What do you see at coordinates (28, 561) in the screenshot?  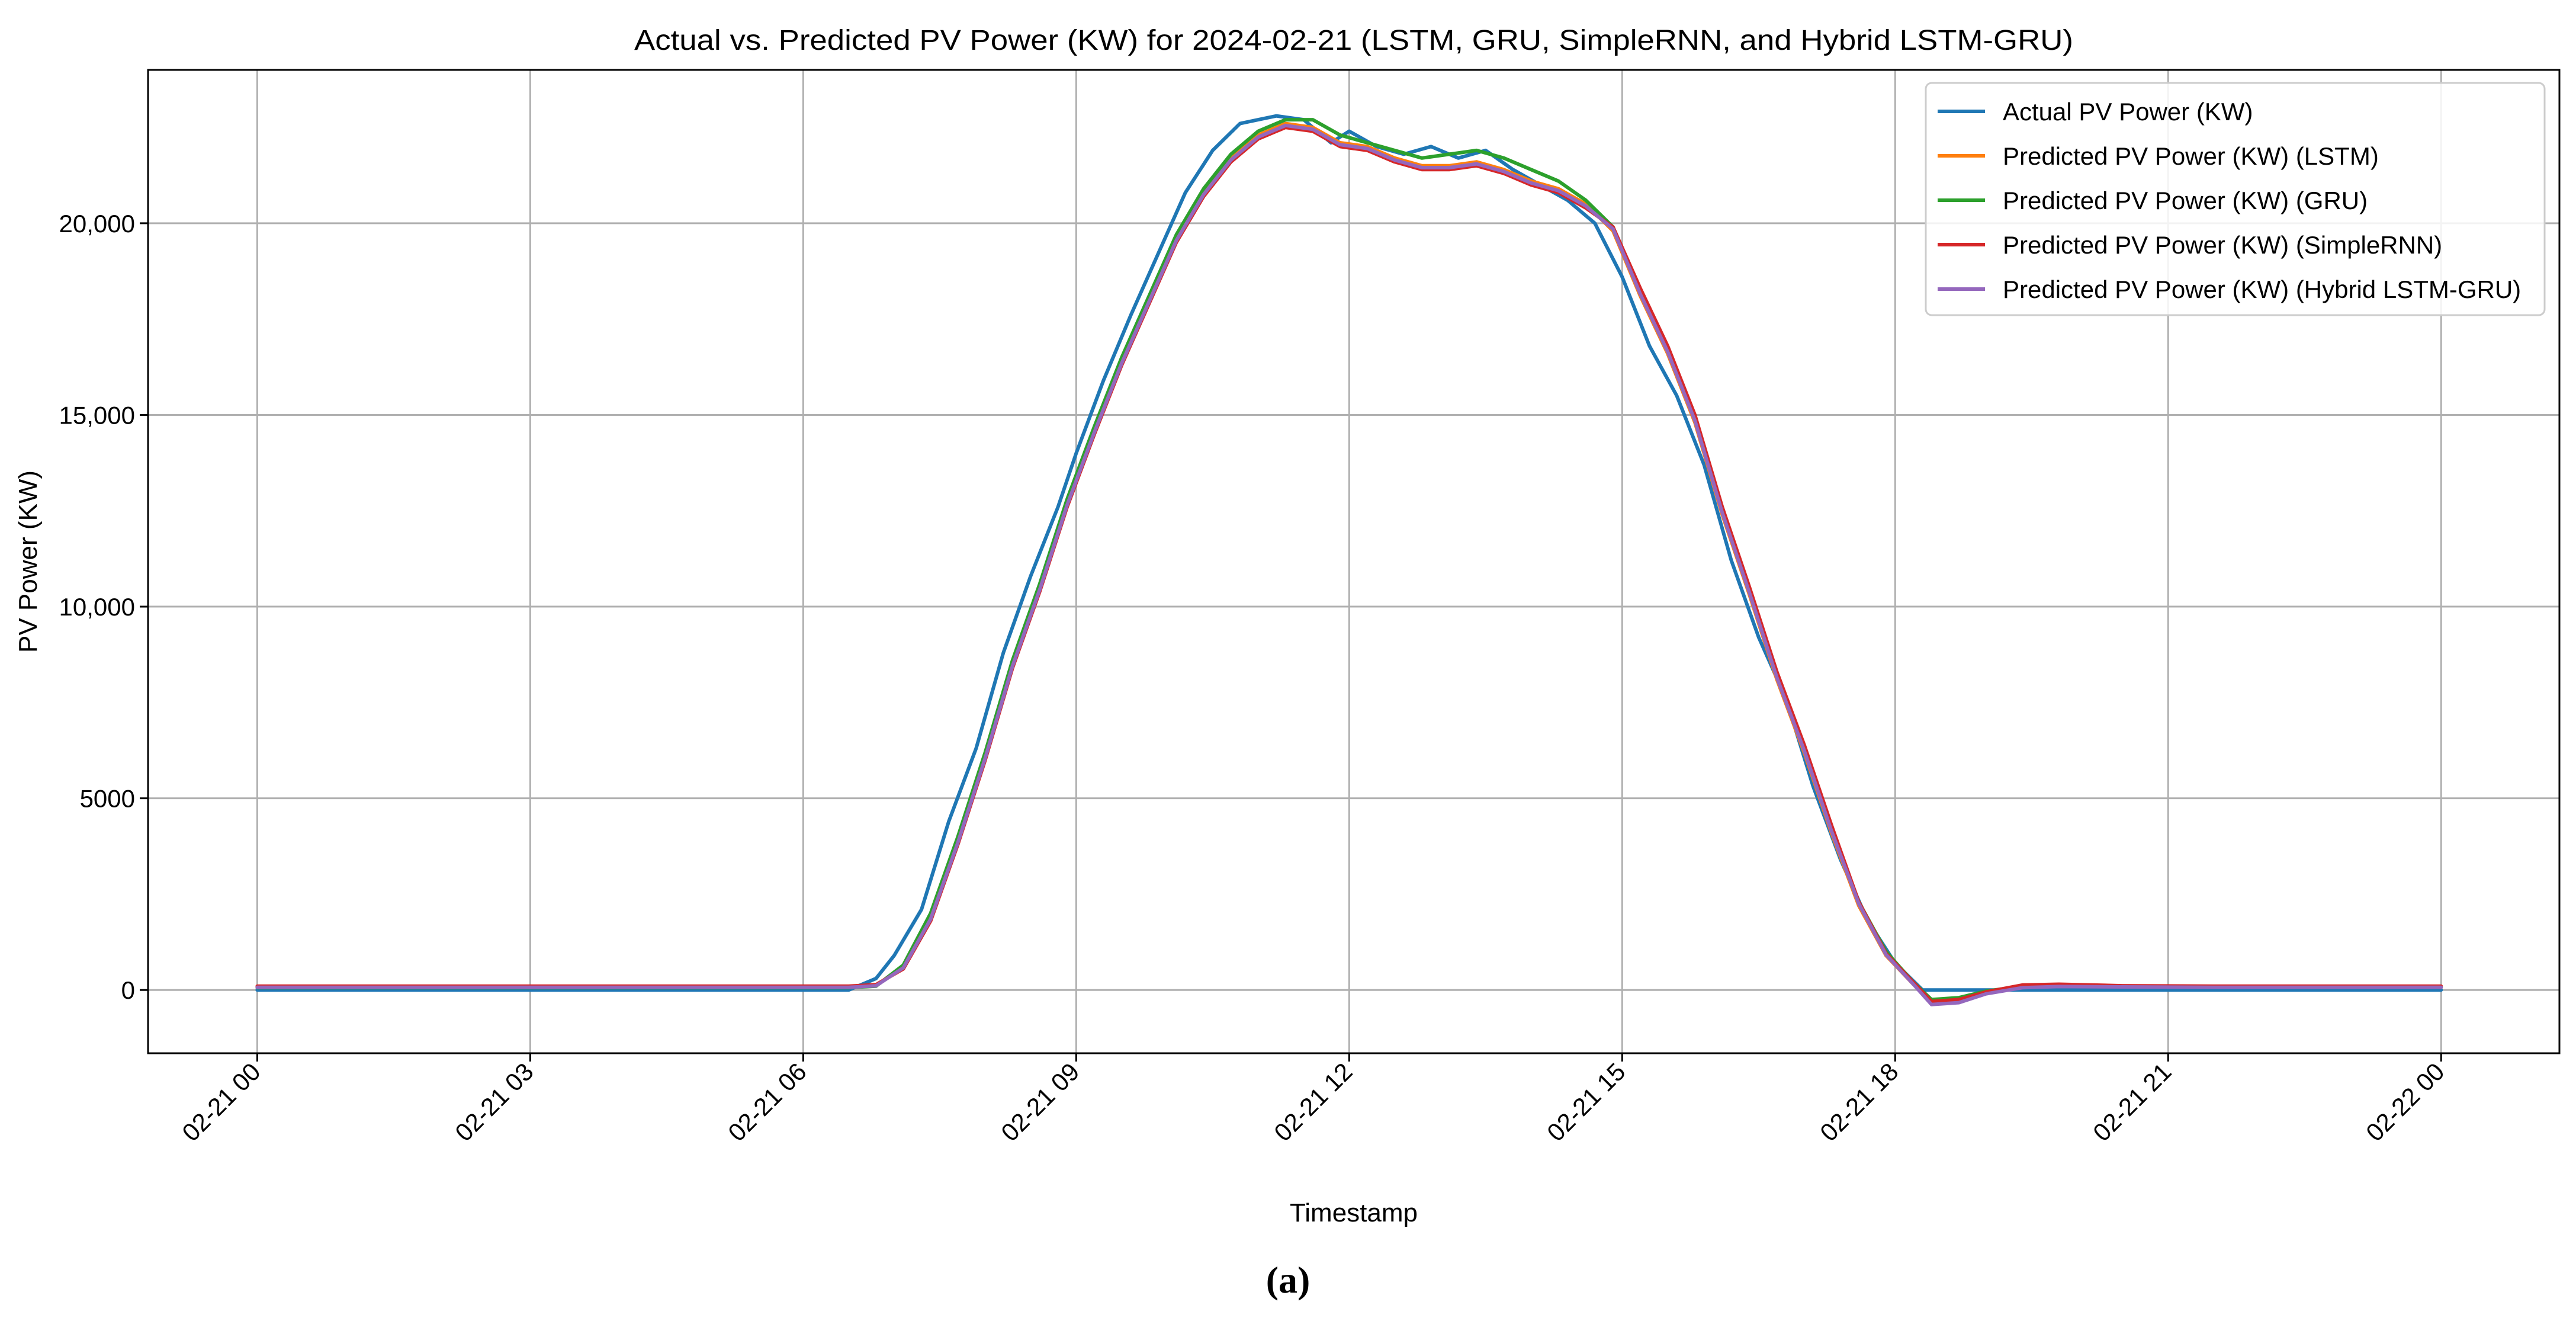 I see `y-axis-label: PV Power (KW)` at bounding box center [28, 561].